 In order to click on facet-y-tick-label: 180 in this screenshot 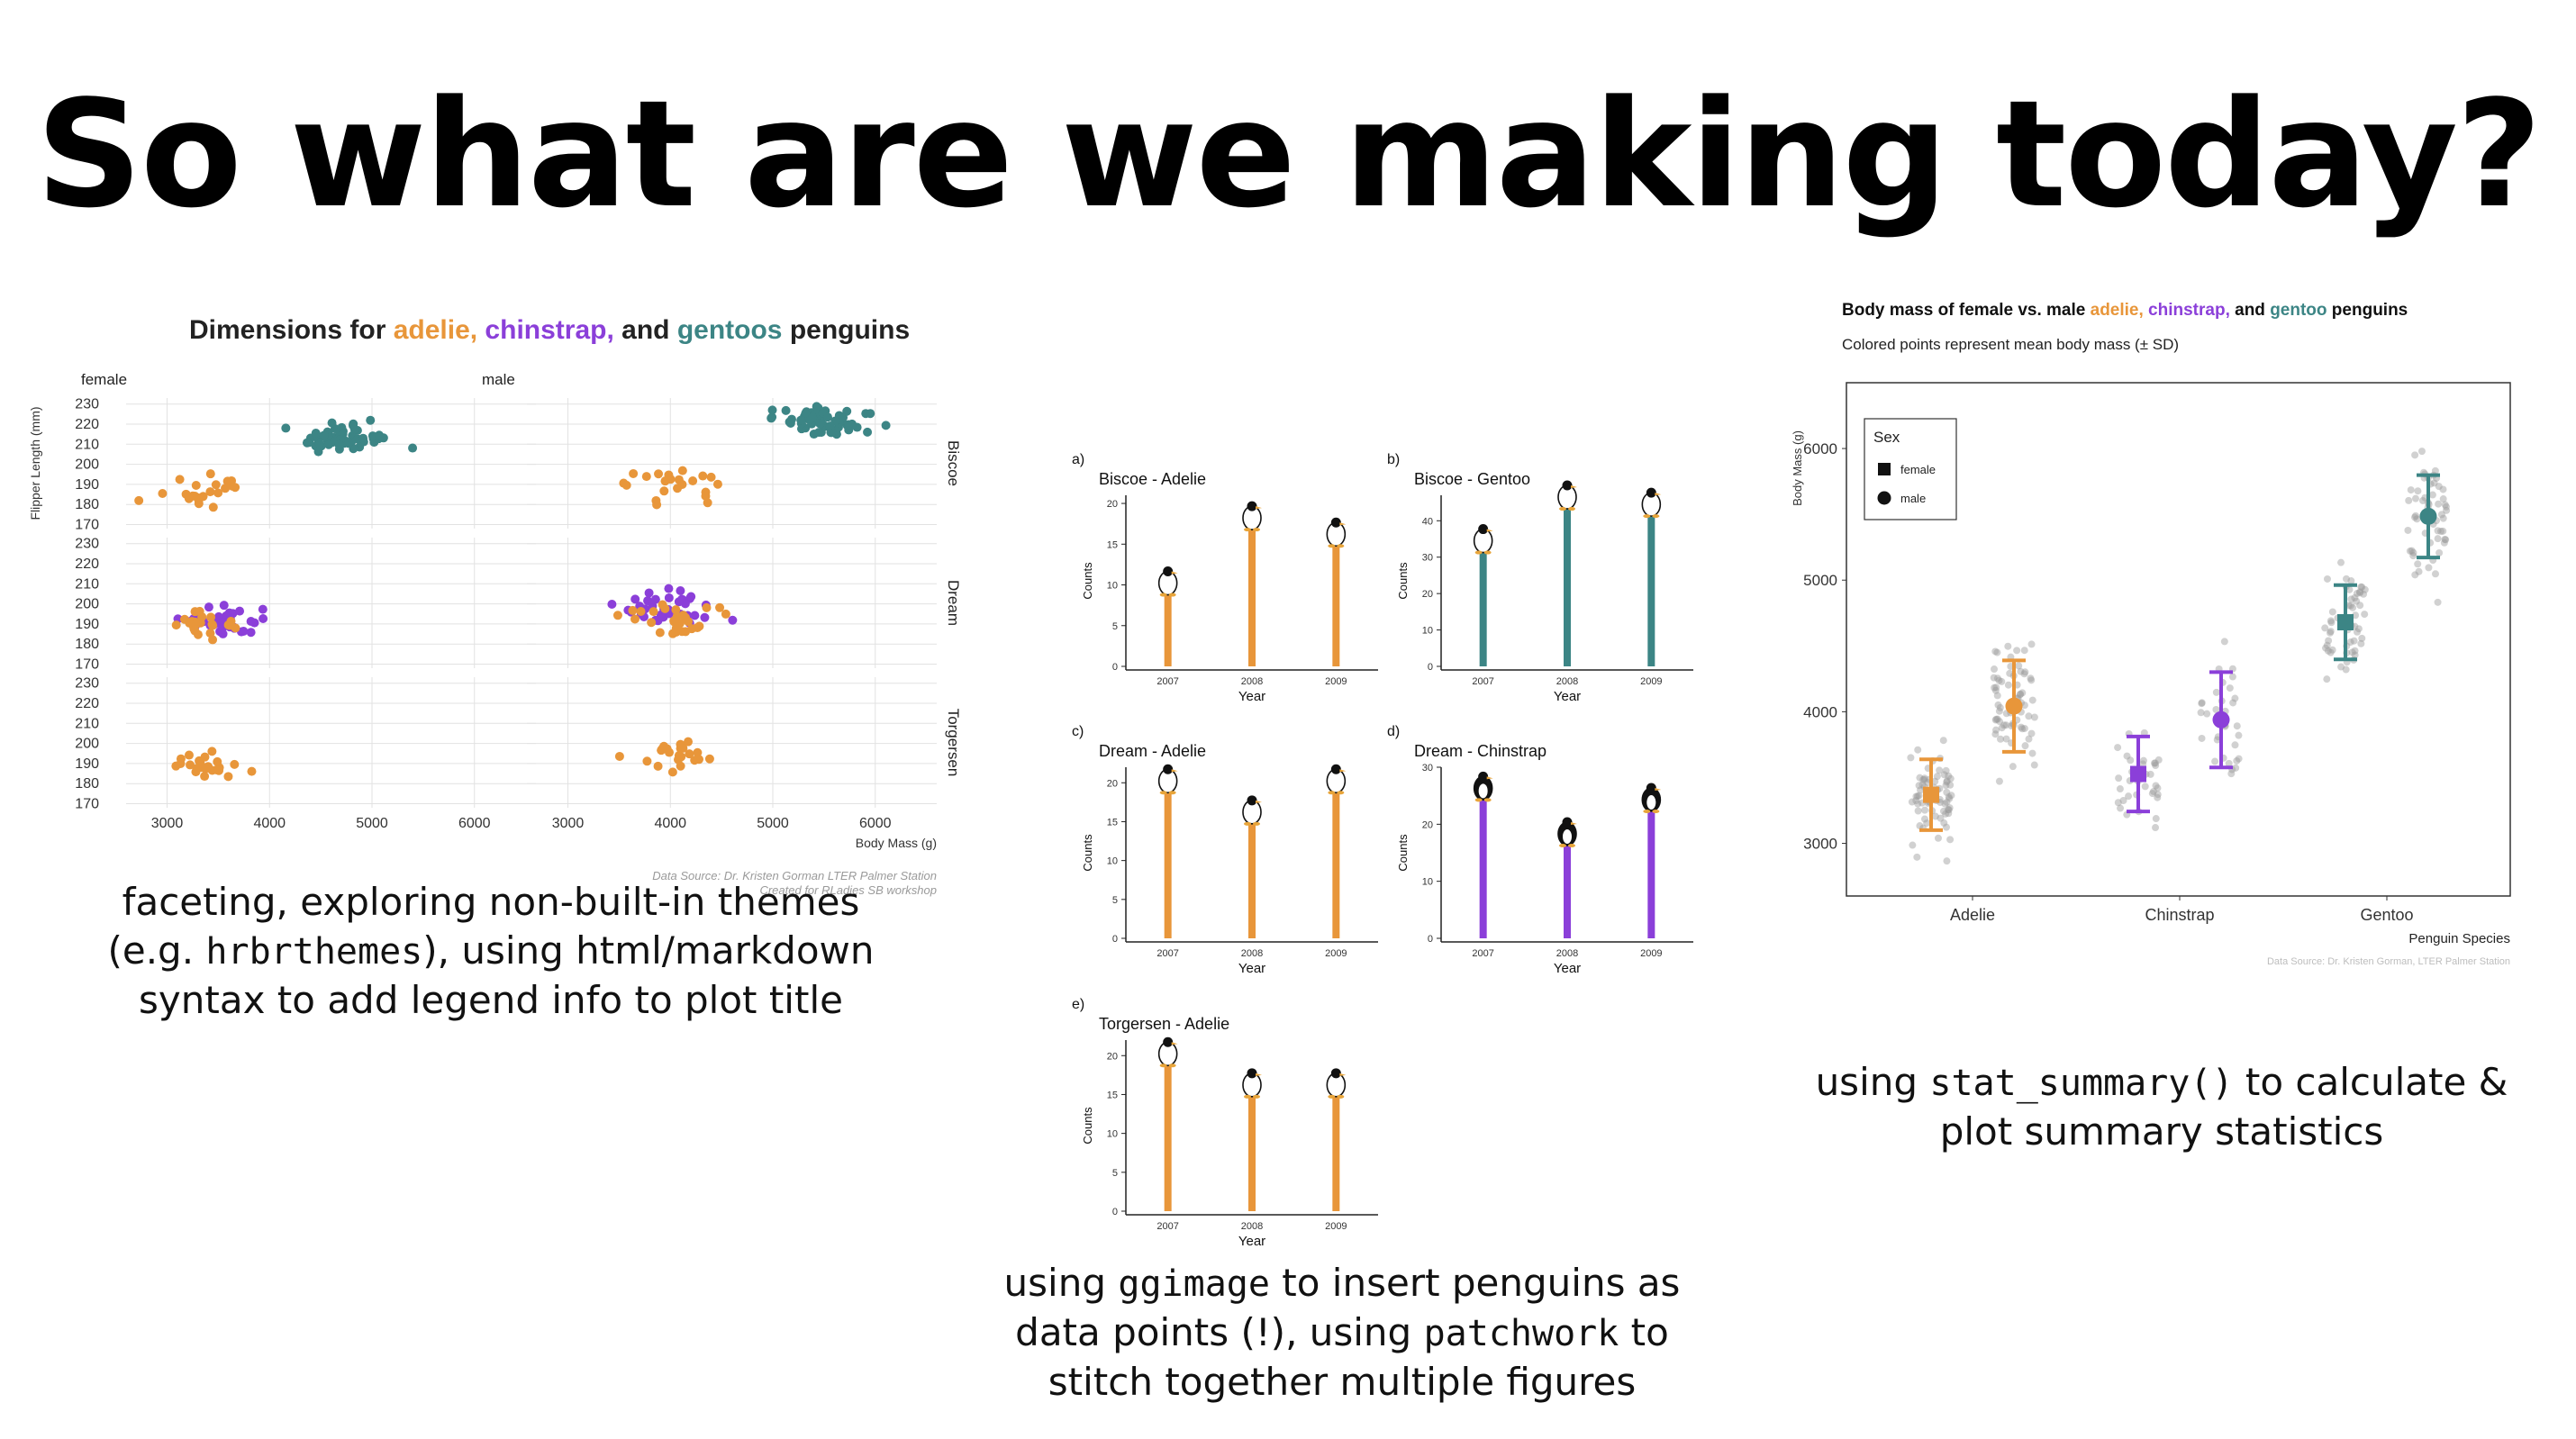, I will do `click(87, 644)`.